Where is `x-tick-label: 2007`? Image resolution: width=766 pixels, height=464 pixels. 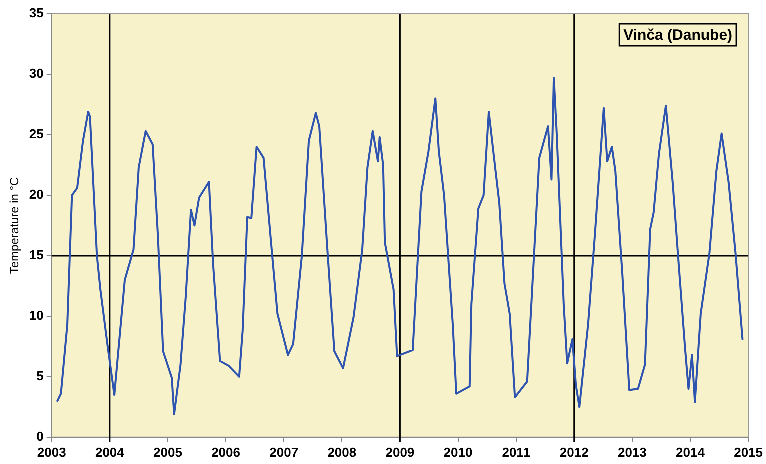 x-tick-label: 2007 is located at coordinates (284, 452).